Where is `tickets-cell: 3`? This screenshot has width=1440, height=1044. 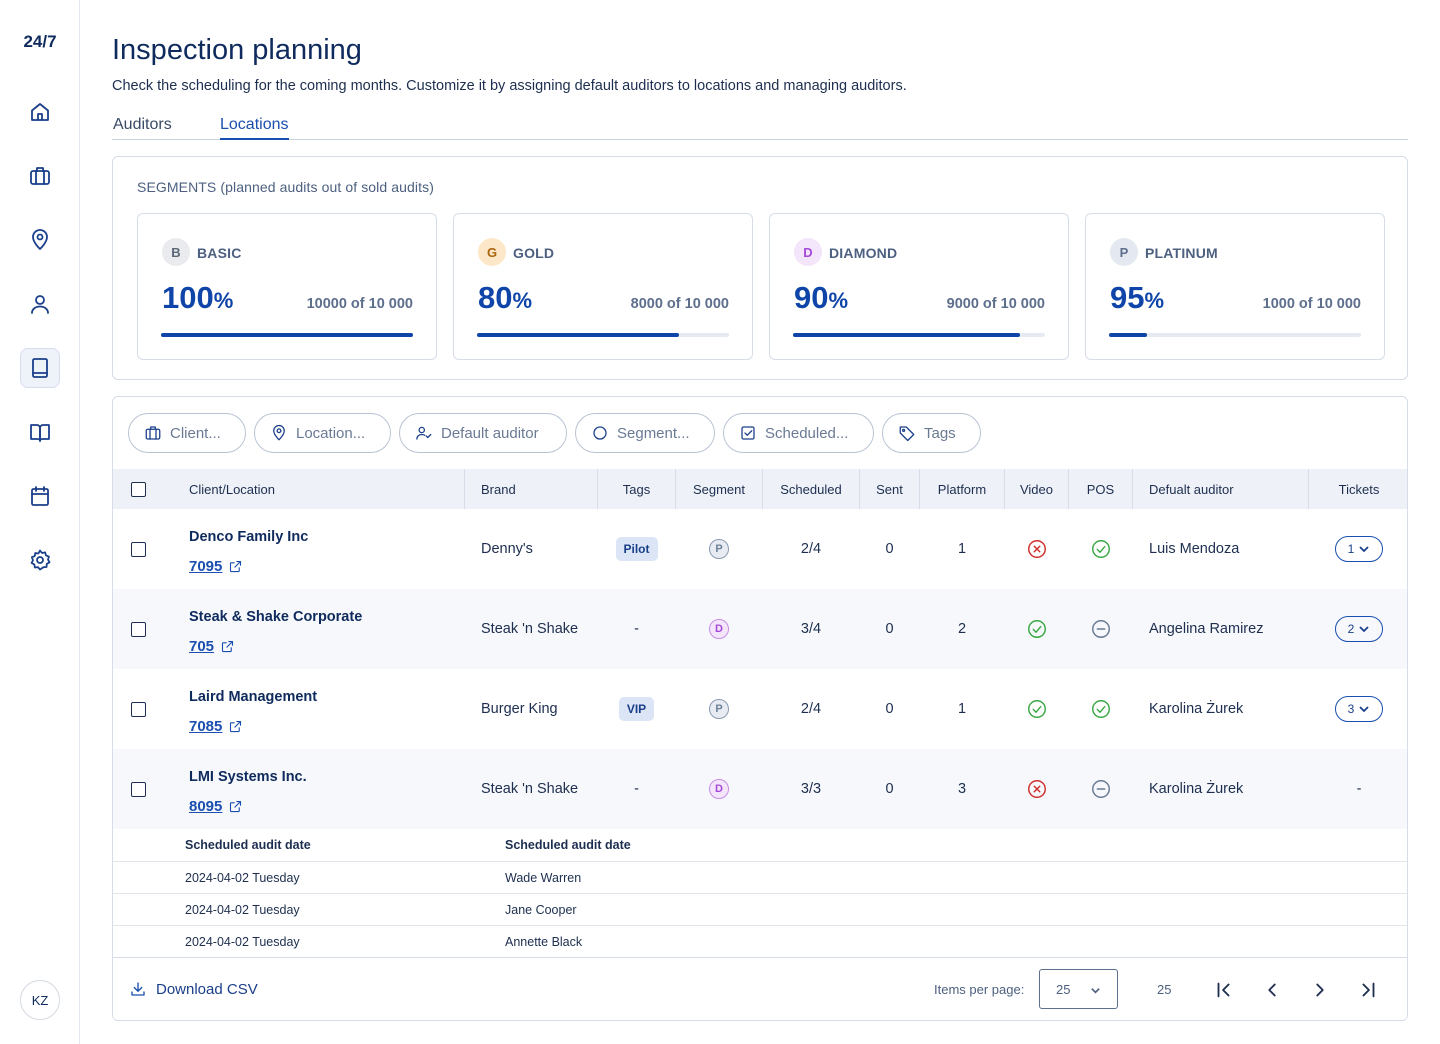 tickets-cell: 3 is located at coordinates (1358, 709).